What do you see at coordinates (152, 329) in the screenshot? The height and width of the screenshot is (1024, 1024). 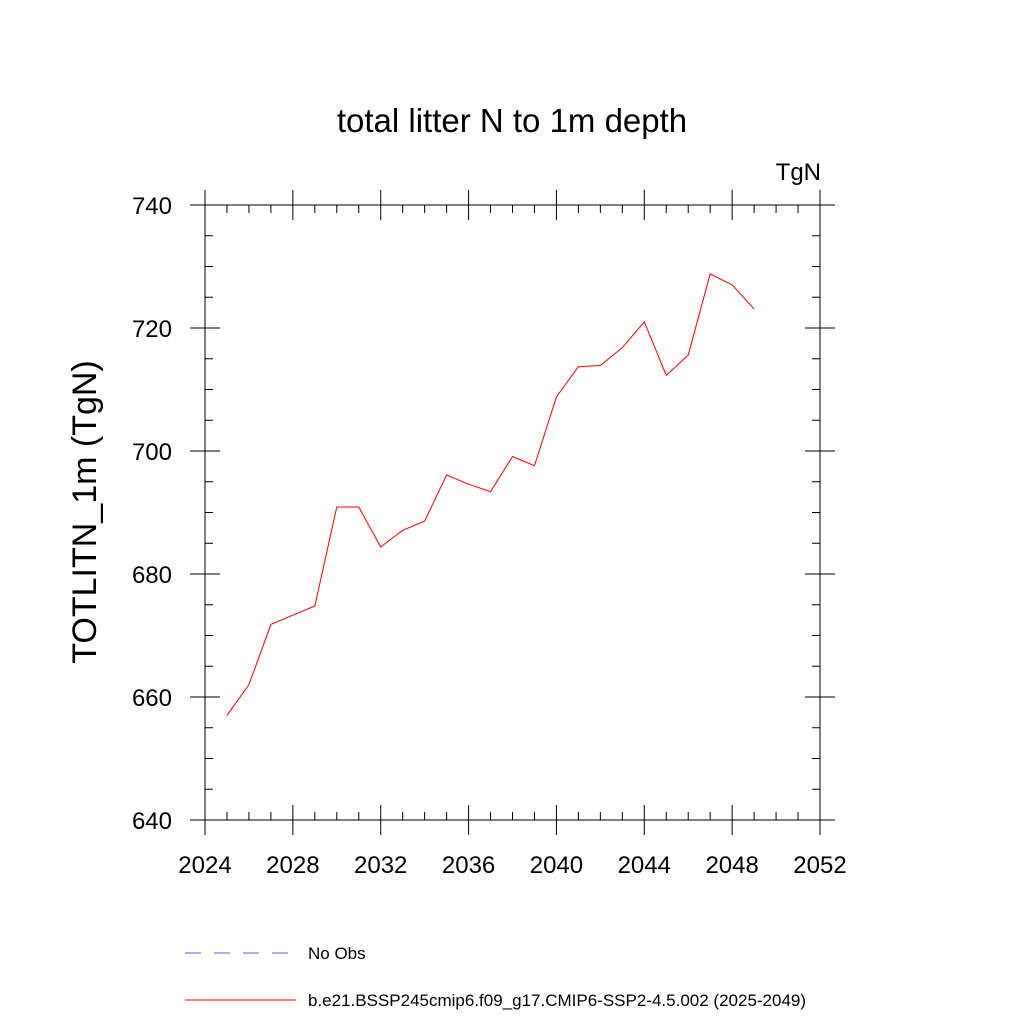 I see `y-tick-label: 720` at bounding box center [152, 329].